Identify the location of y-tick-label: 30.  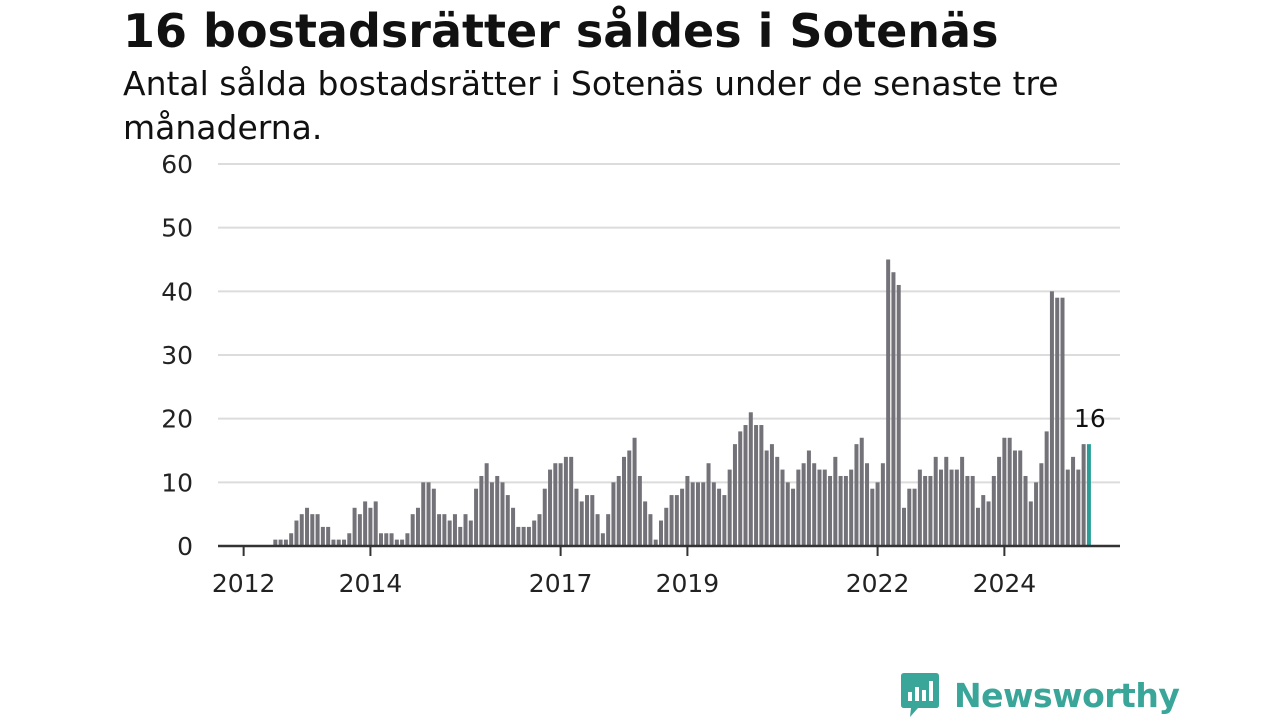
(177, 355).